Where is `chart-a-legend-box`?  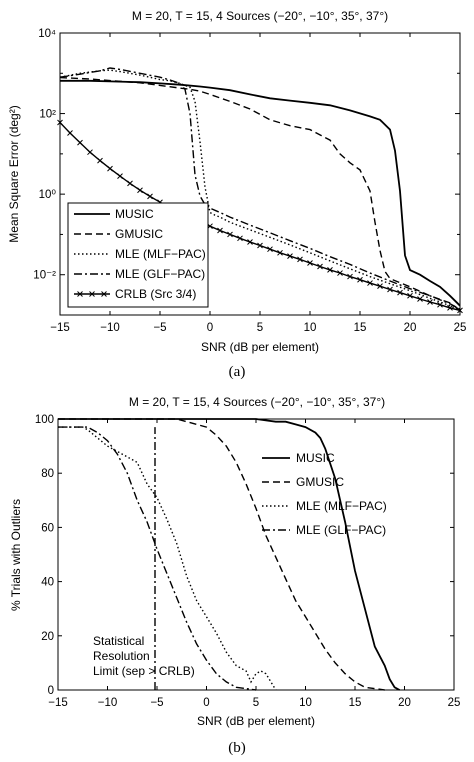
chart-a-legend-box is located at coordinates (138, 255).